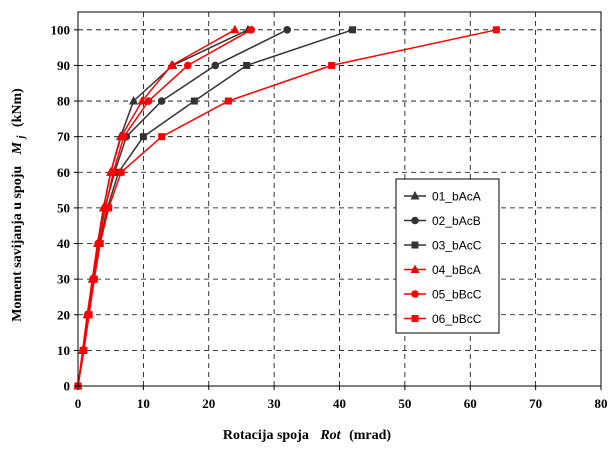 The image size is (609, 451). What do you see at coordinates (330, 435) in the screenshot?
I see `x-axis-title-symbol: Rot` at bounding box center [330, 435].